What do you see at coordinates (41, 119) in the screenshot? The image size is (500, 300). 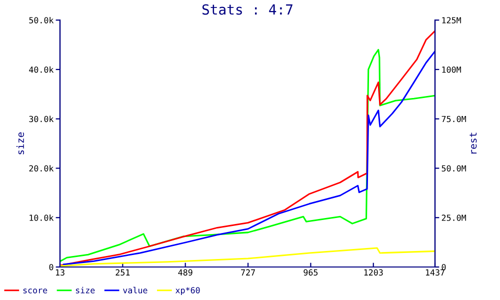 I see `y-tick-label: 30.0k` at bounding box center [41, 119].